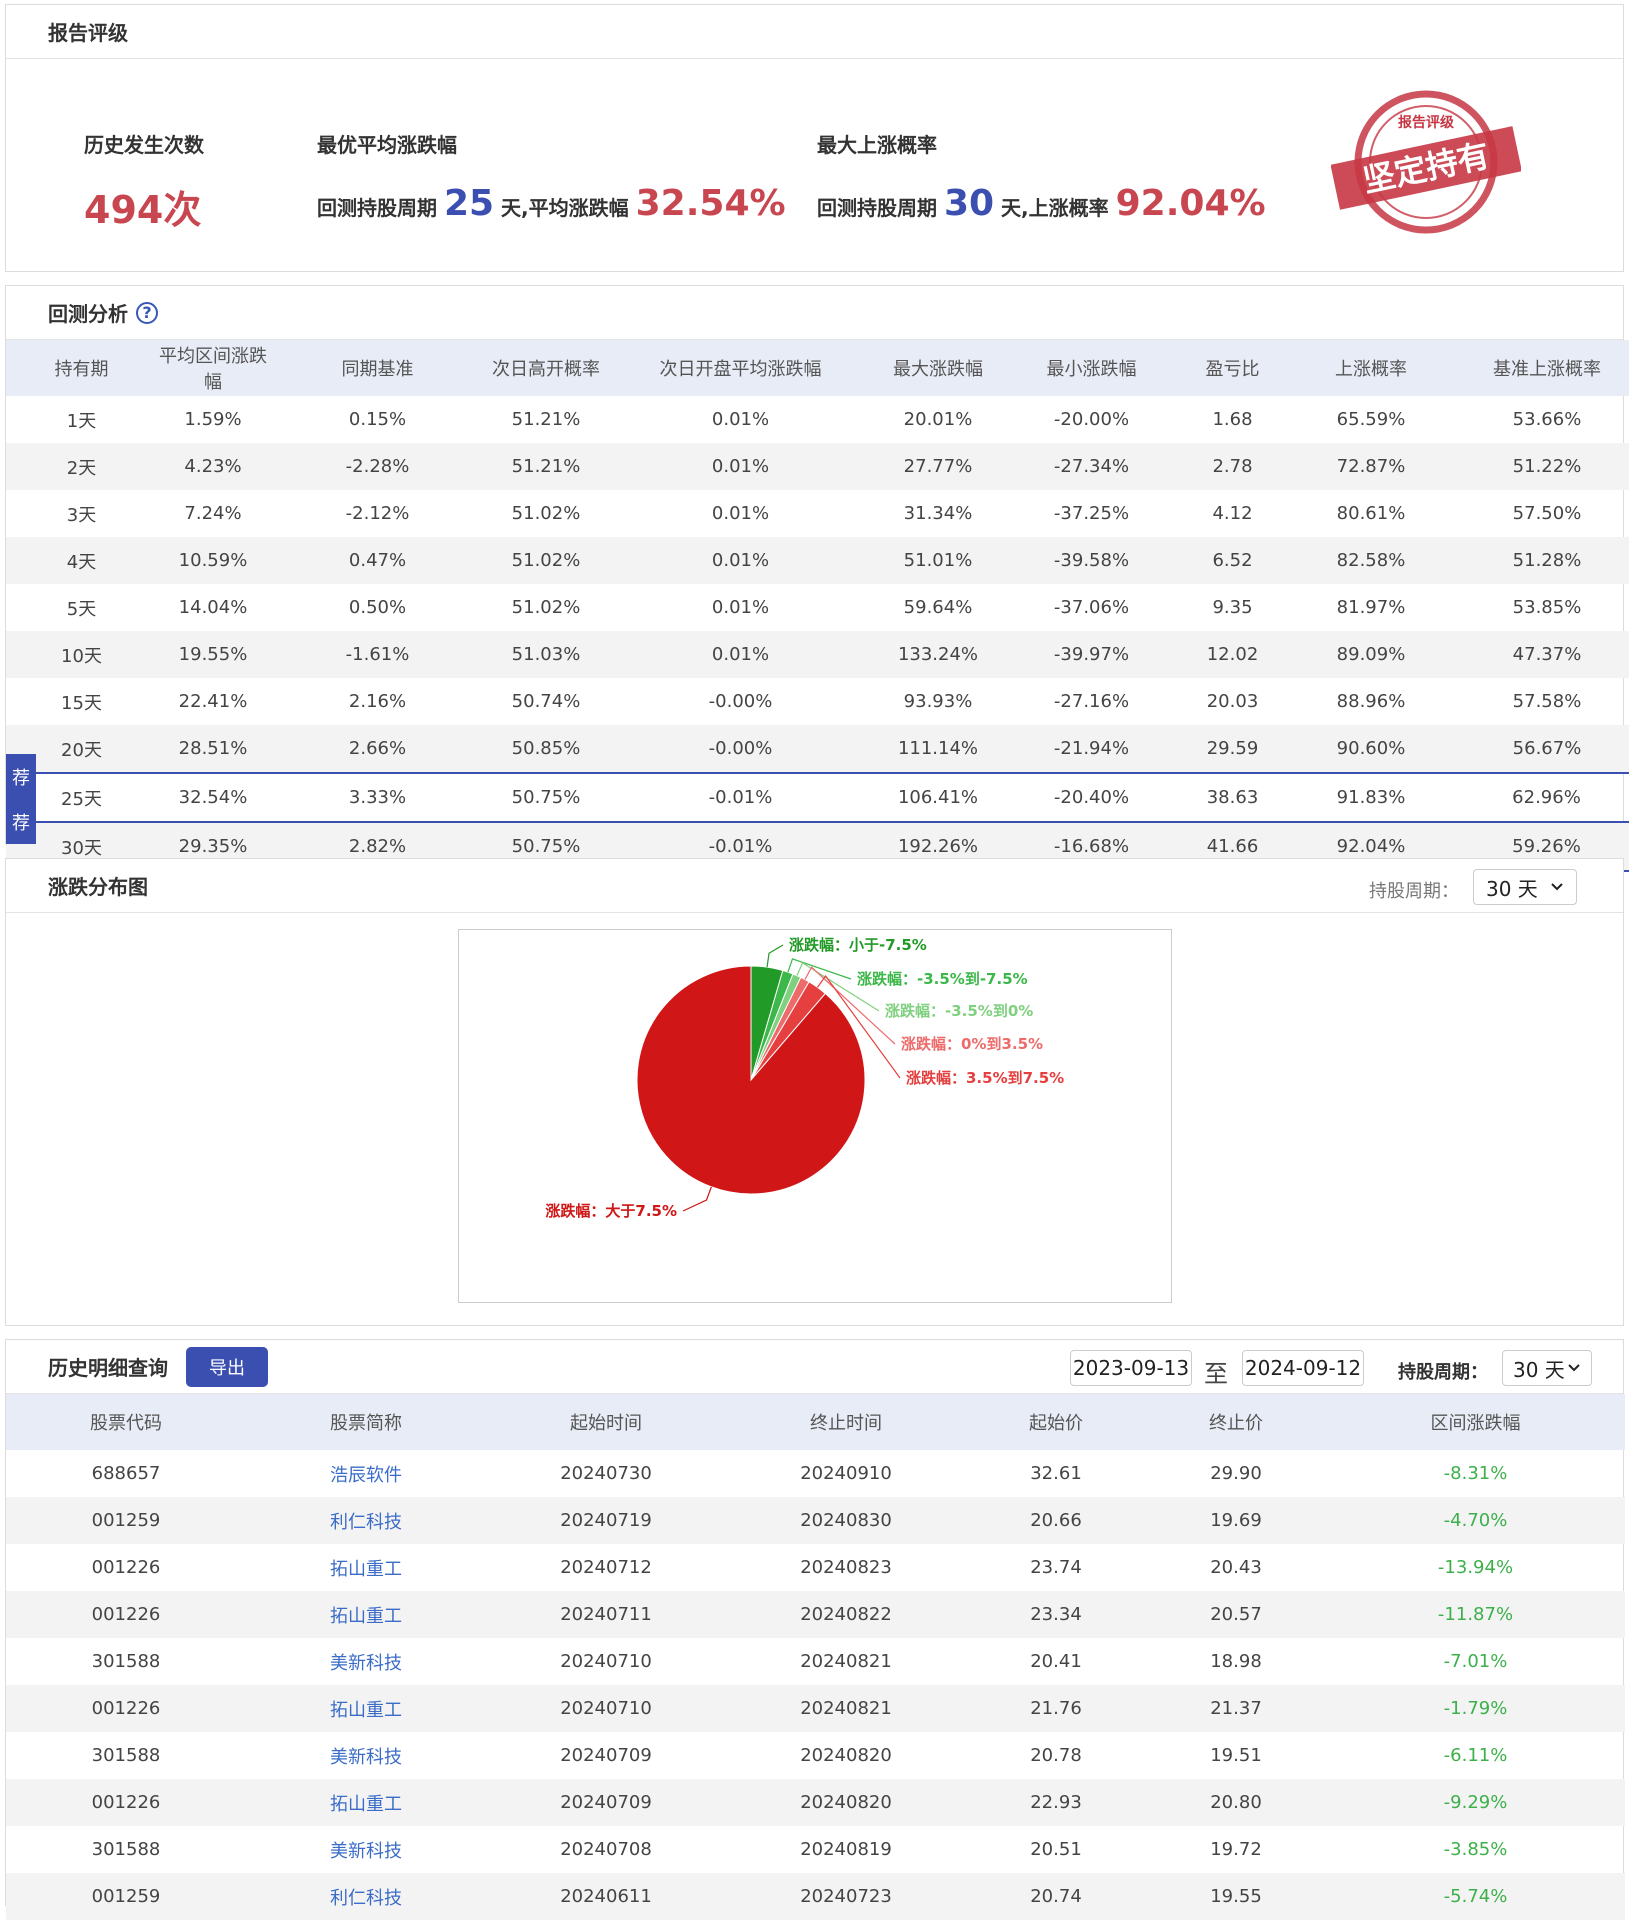 The width and height of the screenshot is (1629, 1920). What do you see at coordinates (88, 314) in the screenshot?
I see `backtest-title: 回测分析` at bounding box center [88, 314].